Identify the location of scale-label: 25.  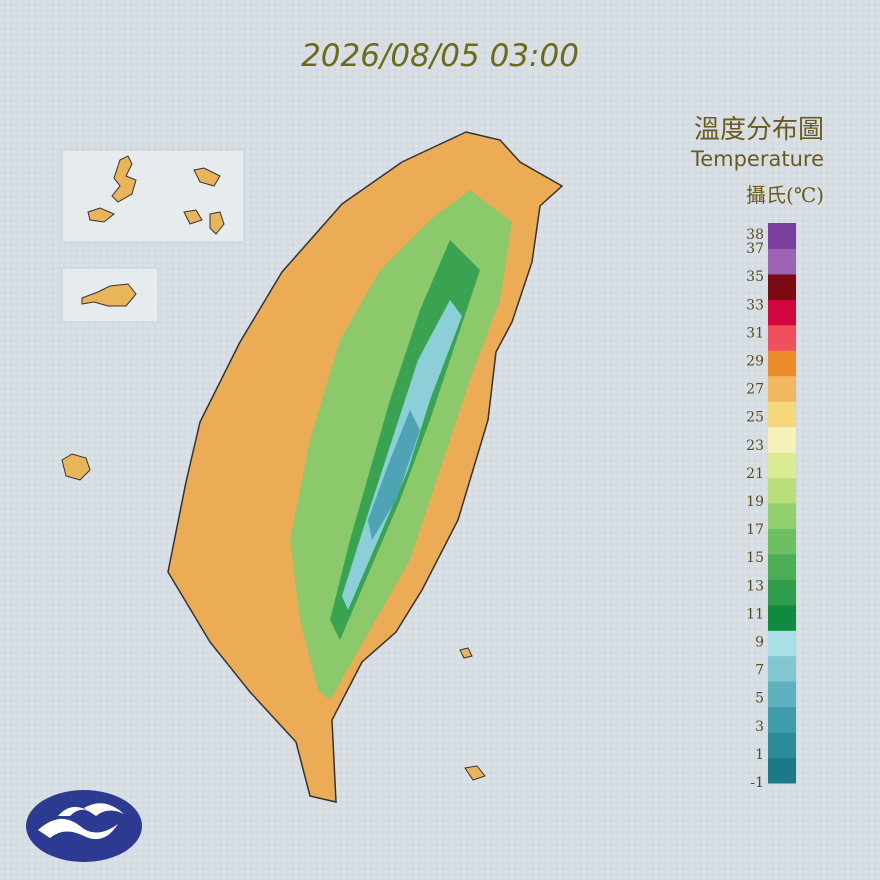
(755, 418).